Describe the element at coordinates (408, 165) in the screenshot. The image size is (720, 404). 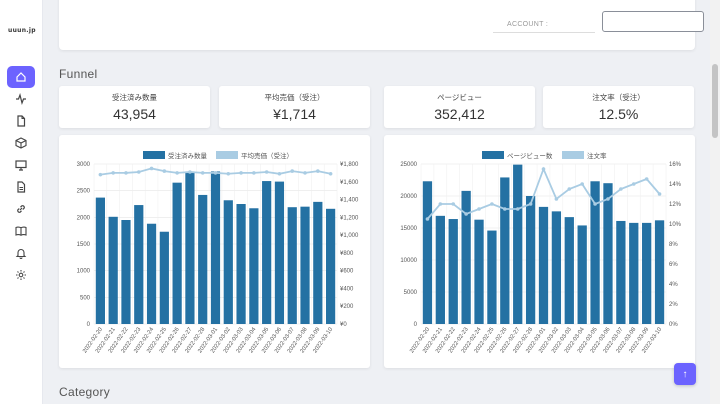
I see `y-tick-left: 25000` at that location.